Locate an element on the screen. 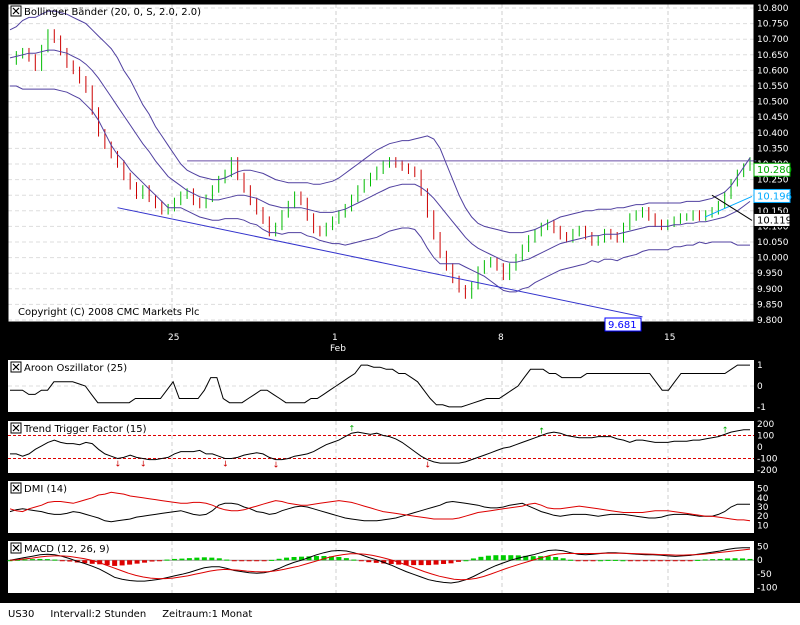 Image resolution: width=800 pixels, height=625 pixels. price-tick-label: 10.500 is located at coordinates (773, 103).